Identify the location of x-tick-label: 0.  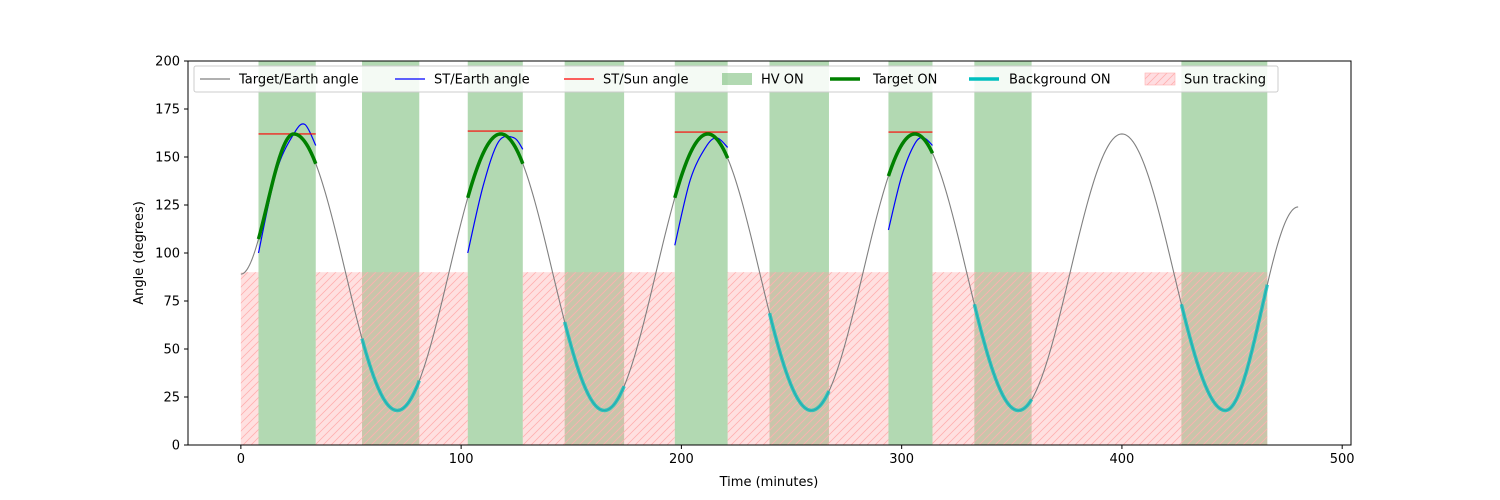
(241, 459).